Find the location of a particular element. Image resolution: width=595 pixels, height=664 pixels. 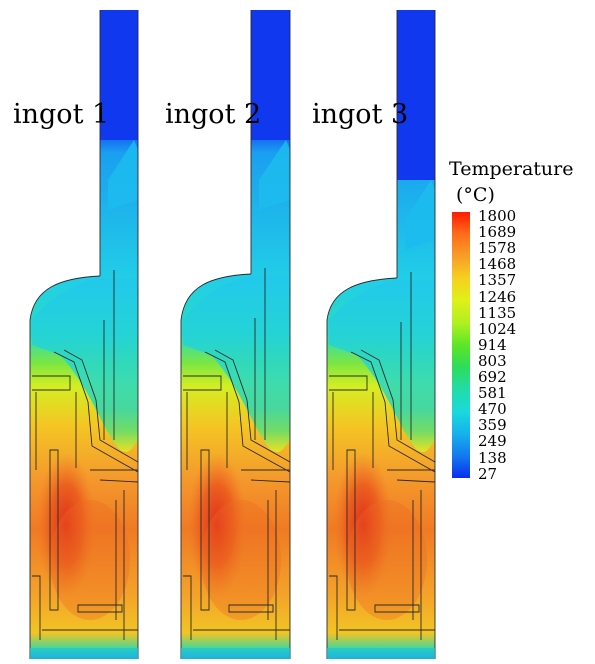

colorbar-tick-label: 1024 is located at coordinates (497, 328).